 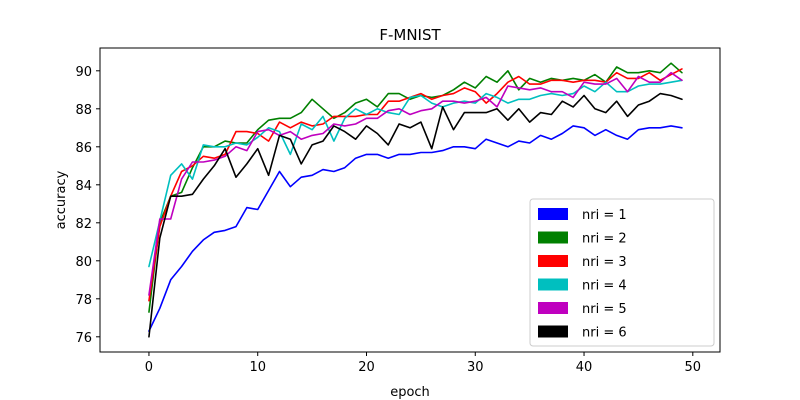 What do you see at coordinates (584, 367) in the screenshot?
I see `x-tick-label: 40` at bounding box center [584, 367].